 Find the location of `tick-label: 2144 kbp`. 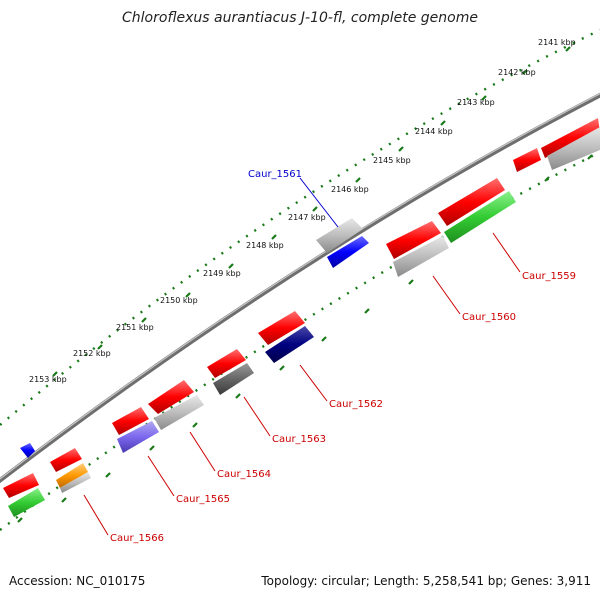

tick-label: 2144 kbp is located at coordinates (434, 131).